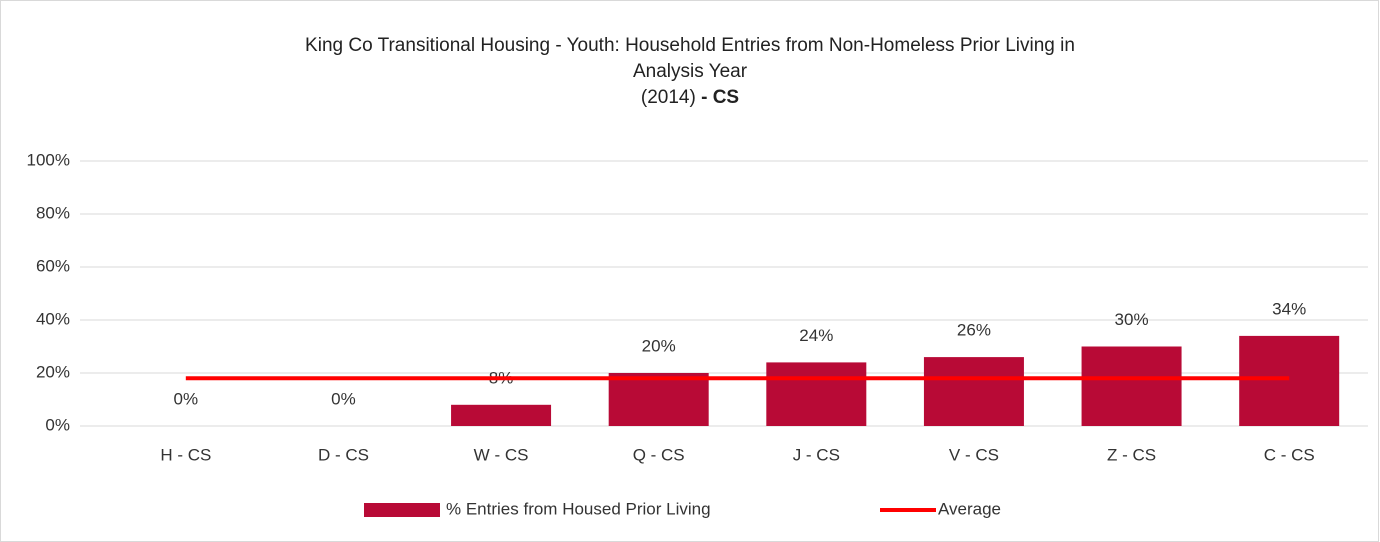  I want to click on x-tick-label: W - CS, so click(501, 454).